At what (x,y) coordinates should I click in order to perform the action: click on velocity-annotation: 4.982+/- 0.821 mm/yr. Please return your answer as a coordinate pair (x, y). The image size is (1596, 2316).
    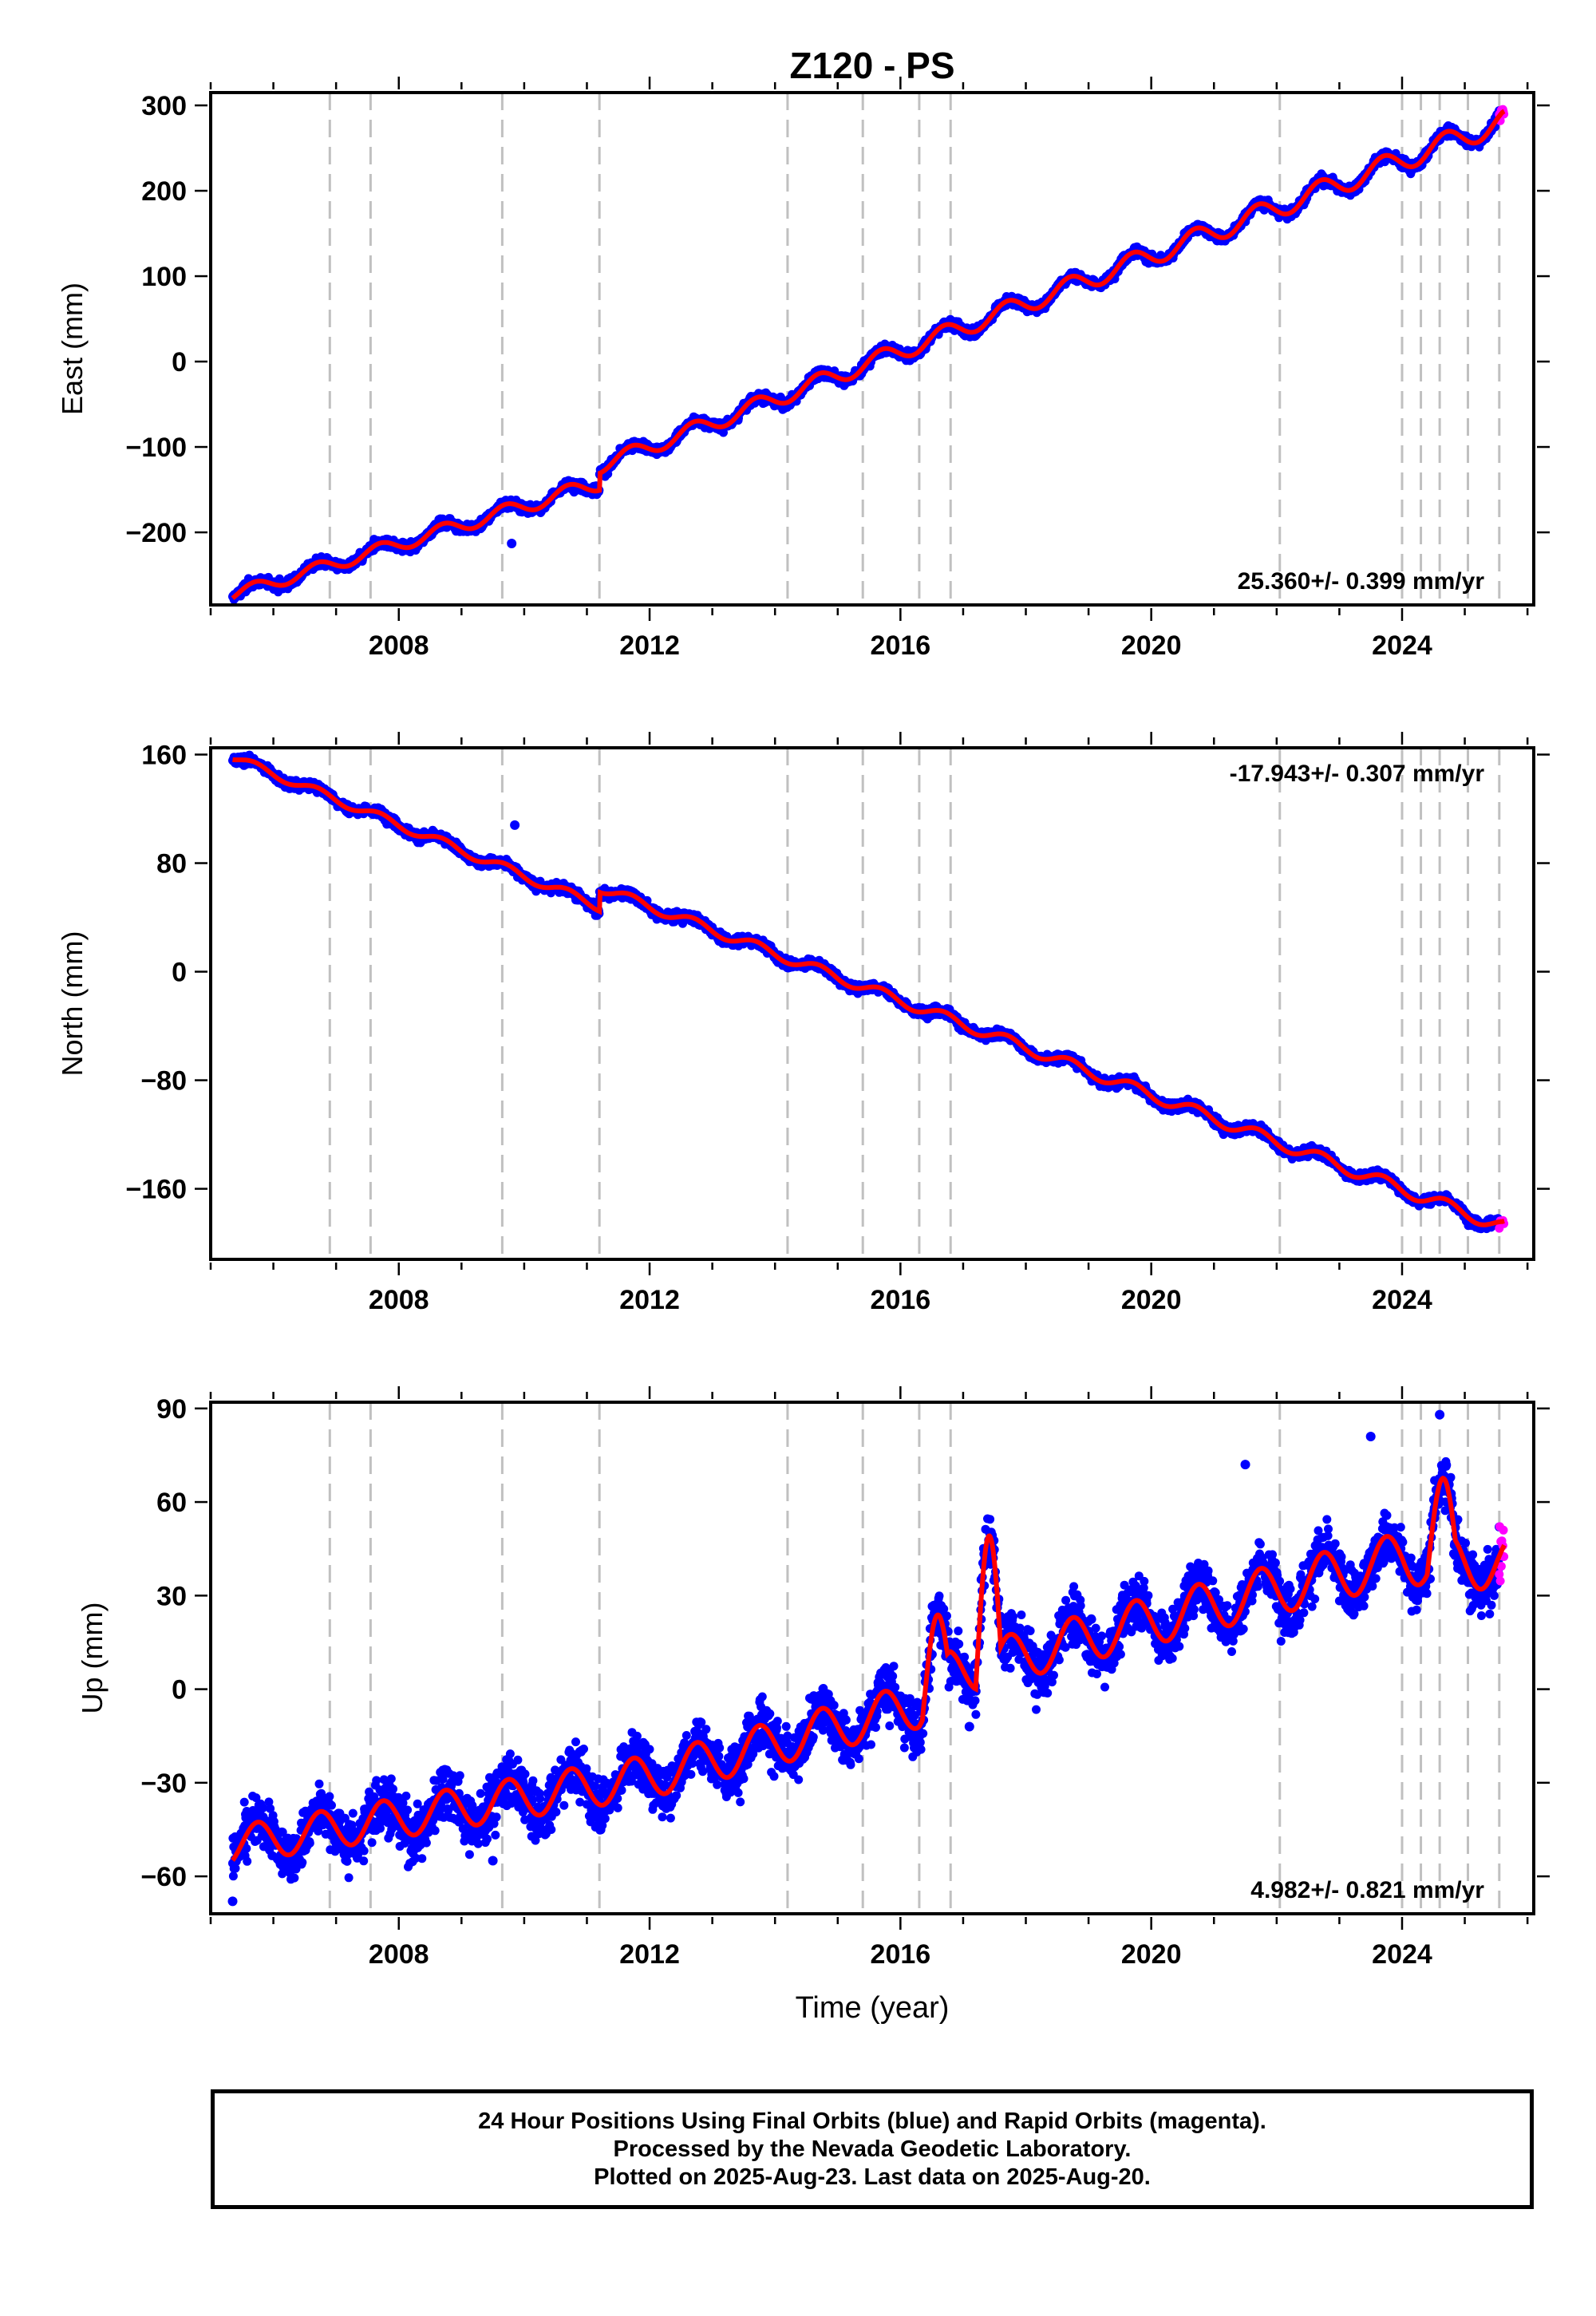
    Looking at the image, I should click on (1367, 1890).